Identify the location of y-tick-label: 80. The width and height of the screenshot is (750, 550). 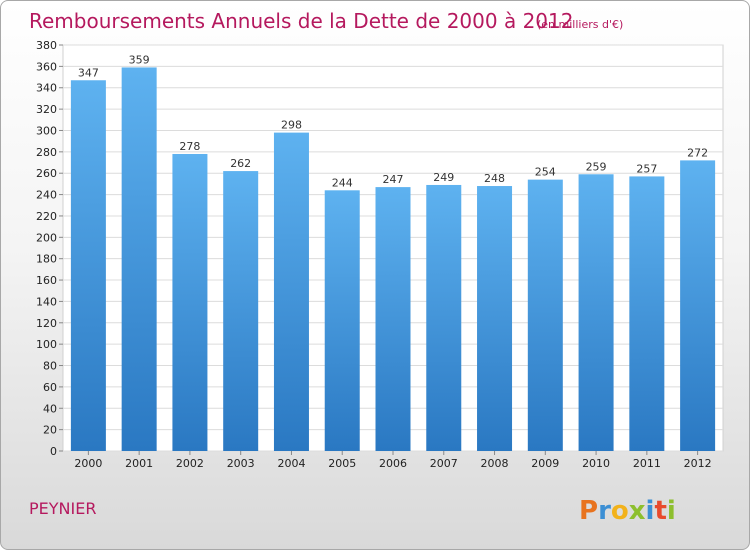
(50, 366).